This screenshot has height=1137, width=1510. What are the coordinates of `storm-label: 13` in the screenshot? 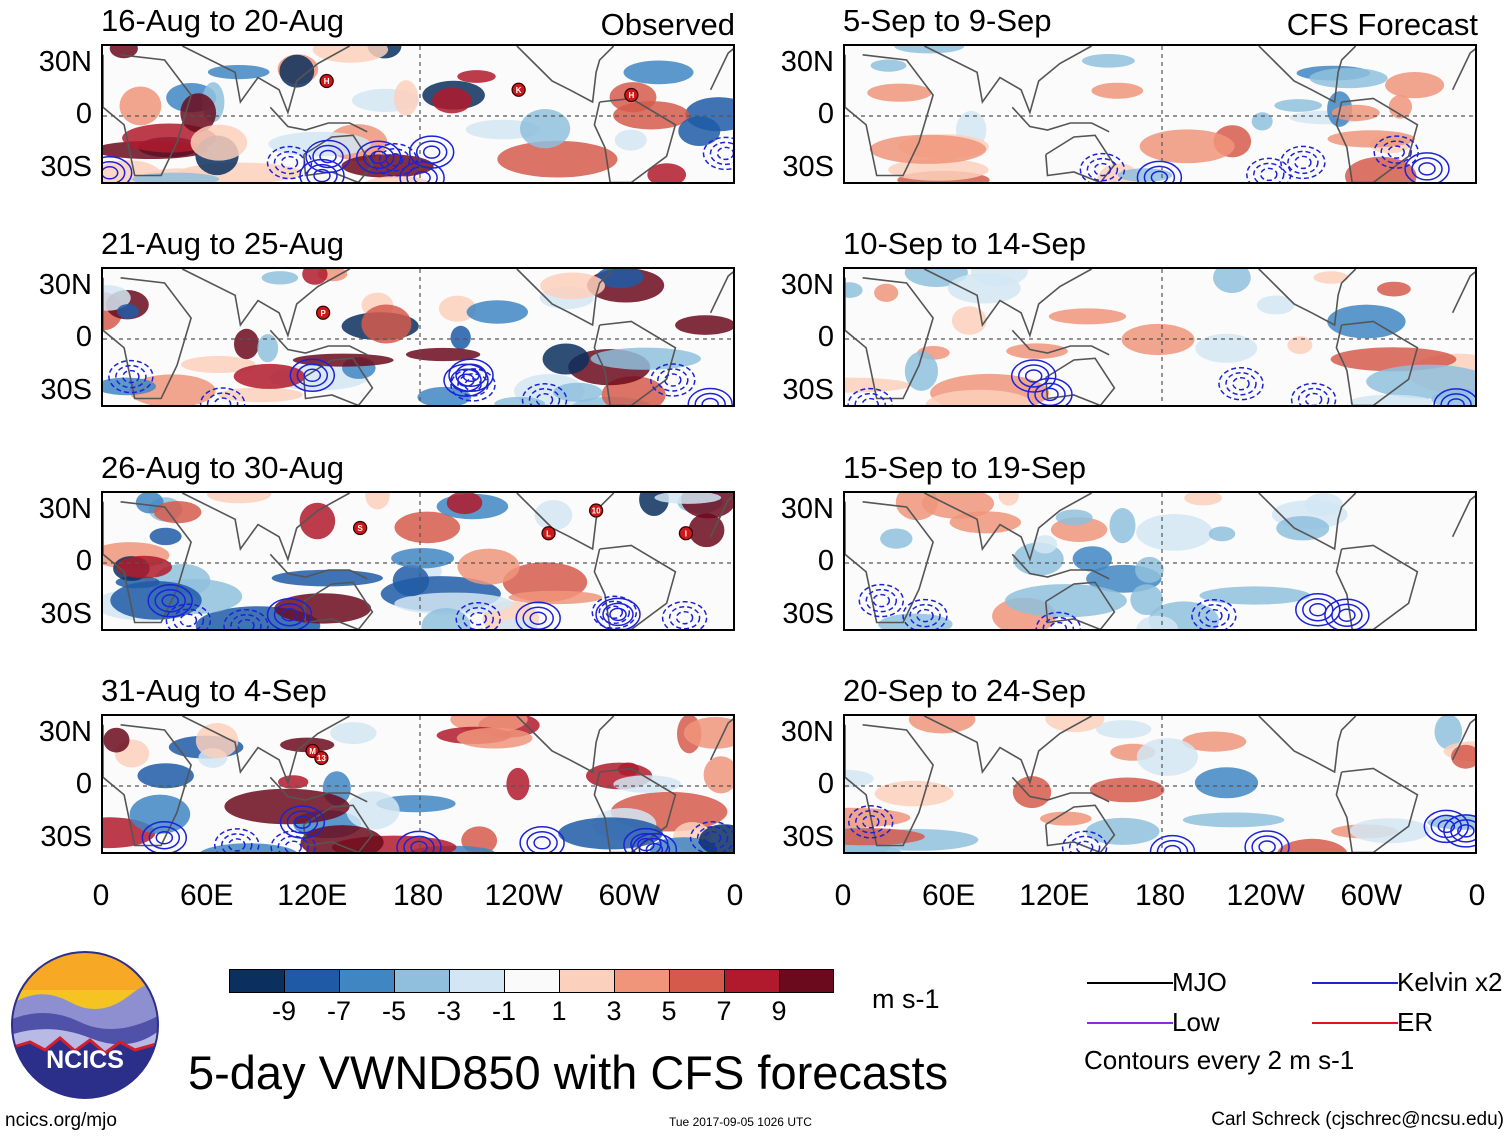 It's located at (321, 758).